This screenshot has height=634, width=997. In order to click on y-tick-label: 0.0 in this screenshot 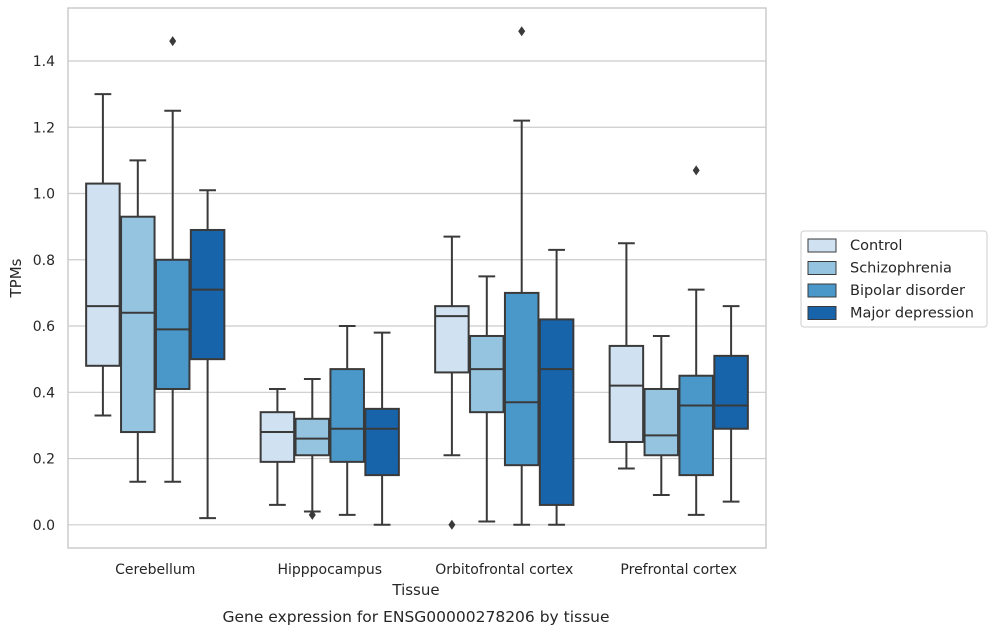, I will do `click(44, 526)`.